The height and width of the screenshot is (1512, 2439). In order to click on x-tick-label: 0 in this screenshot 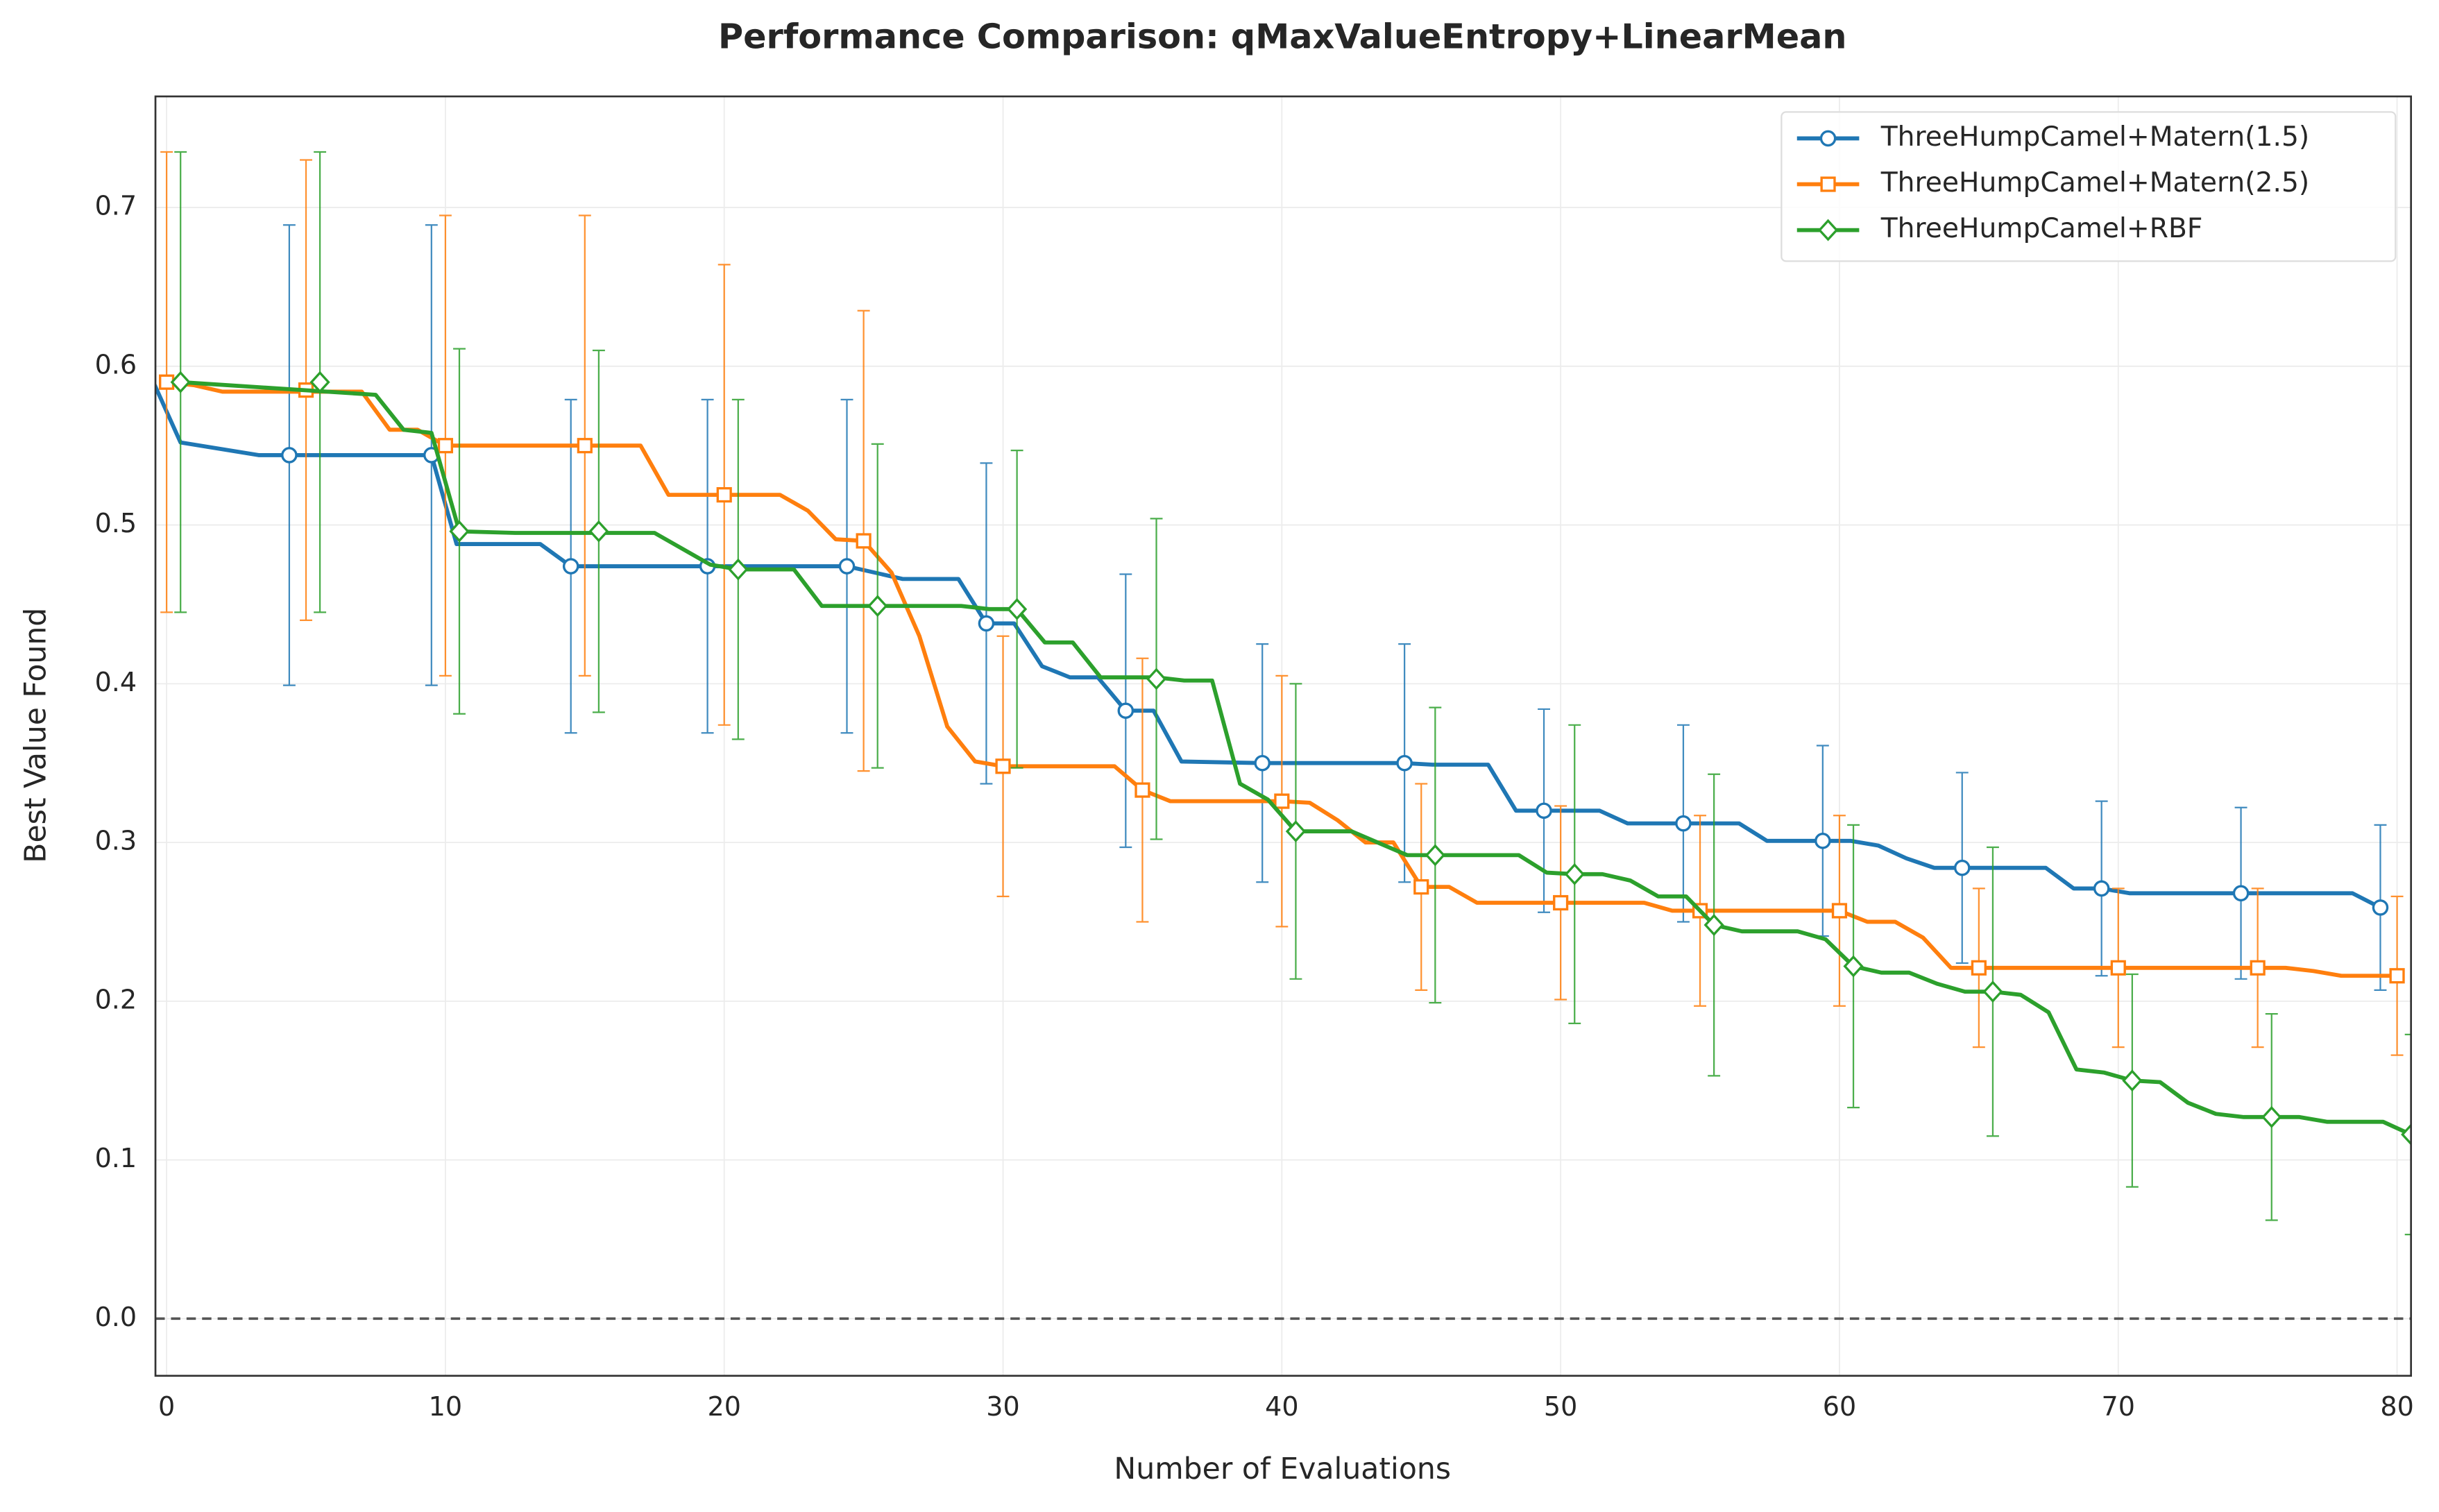, I will do `click(167, 1406)`.